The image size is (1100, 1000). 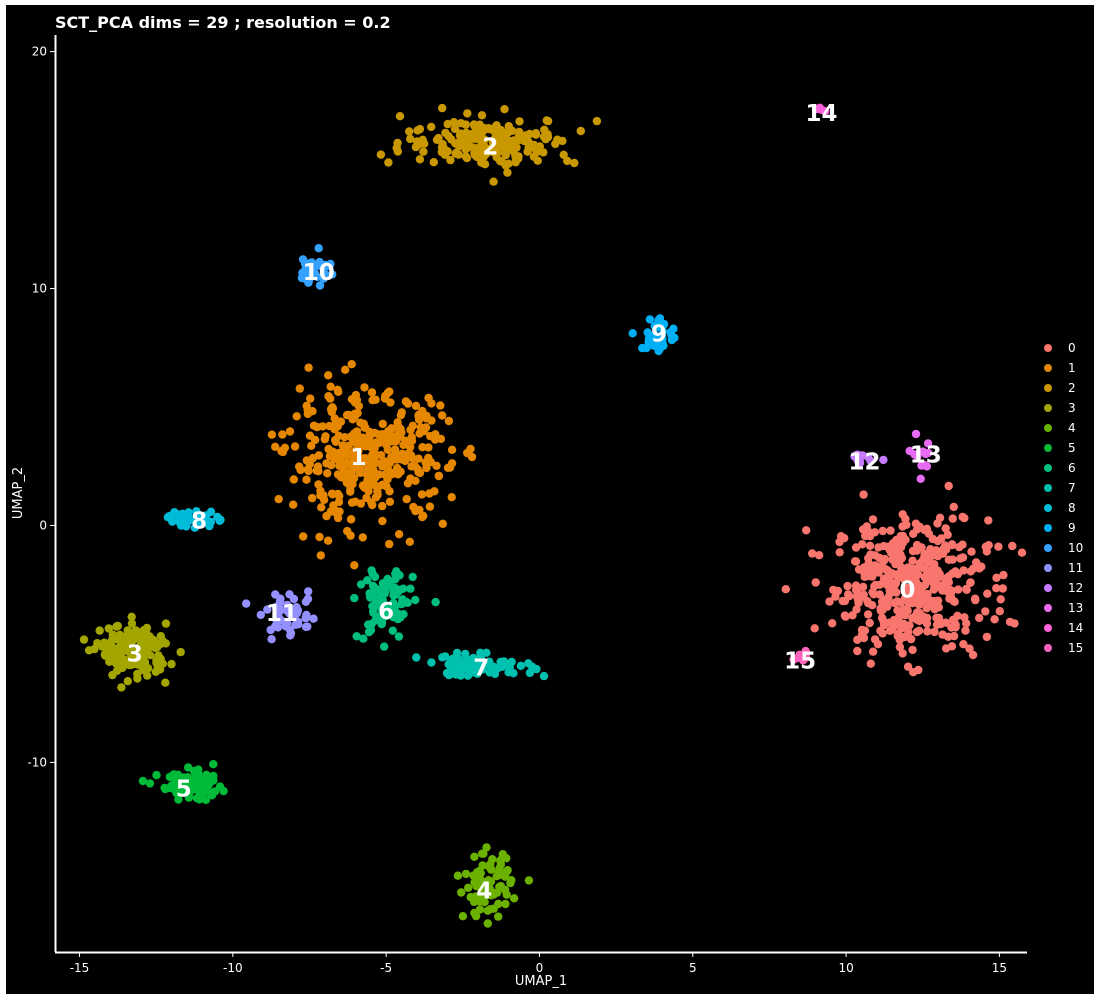 What do you see at coordinates (233, 968) in the screenshot?
I see `x-tick-label: -10` at bounding box center [233, 968].